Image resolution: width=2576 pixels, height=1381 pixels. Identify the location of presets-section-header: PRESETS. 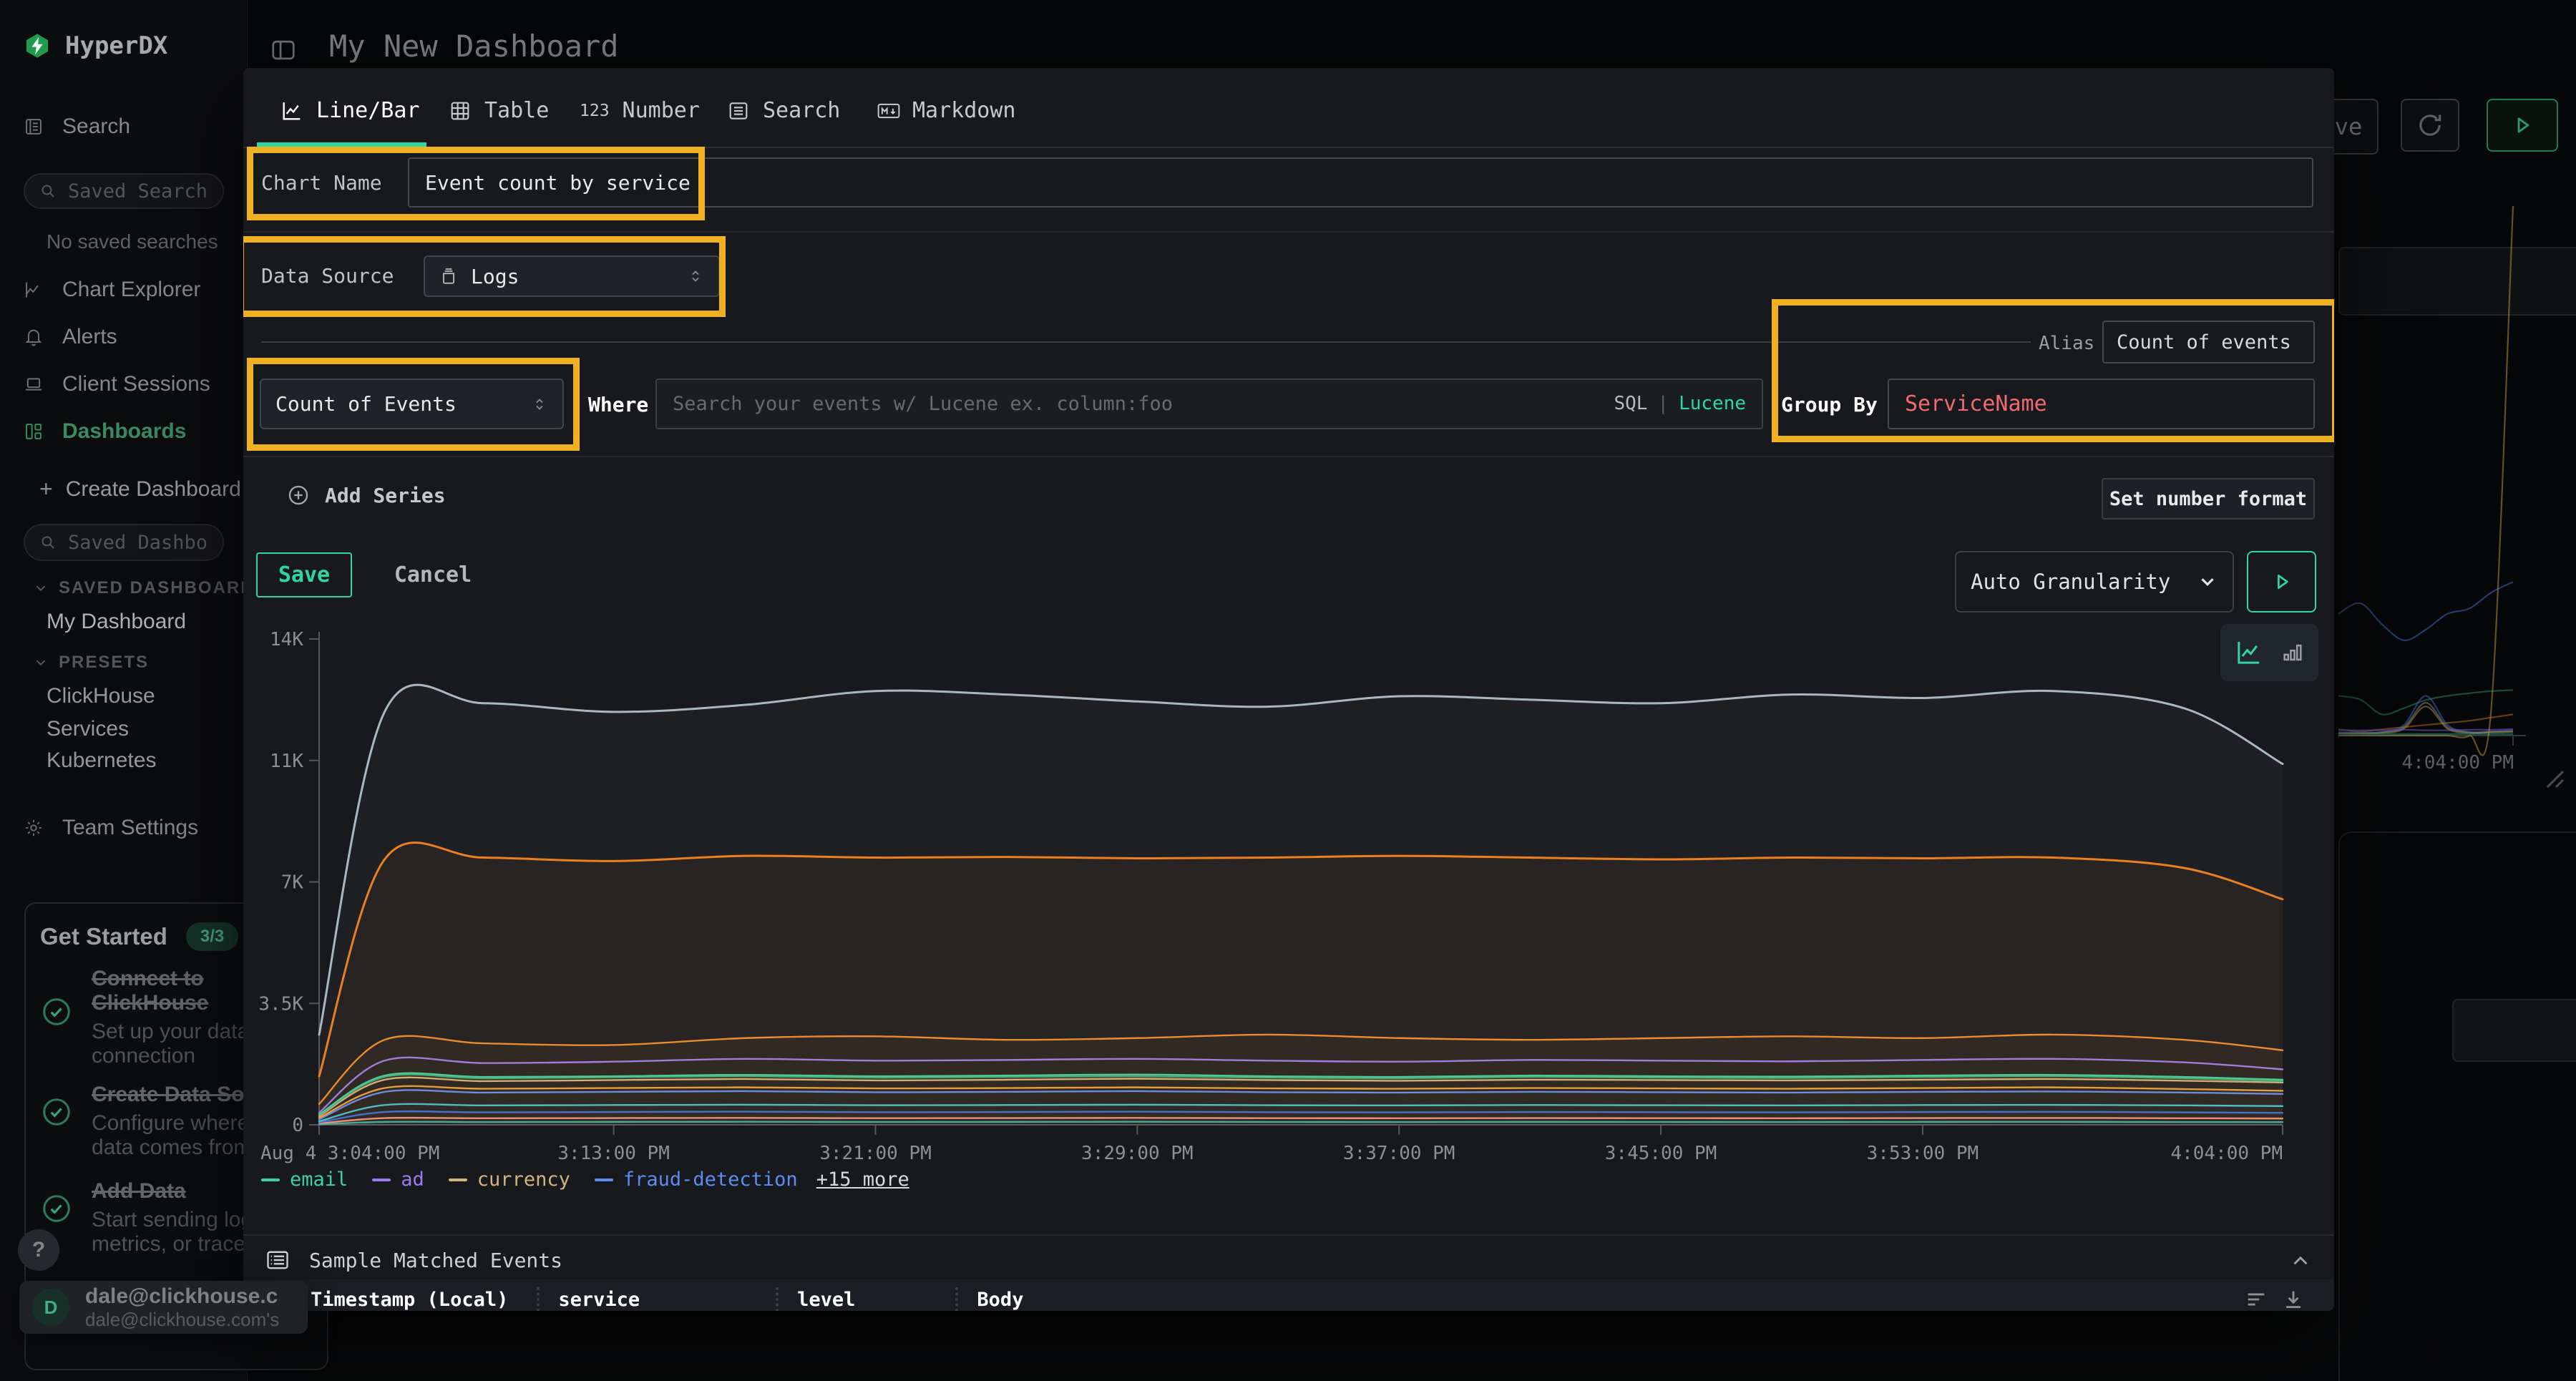
(140, 663).